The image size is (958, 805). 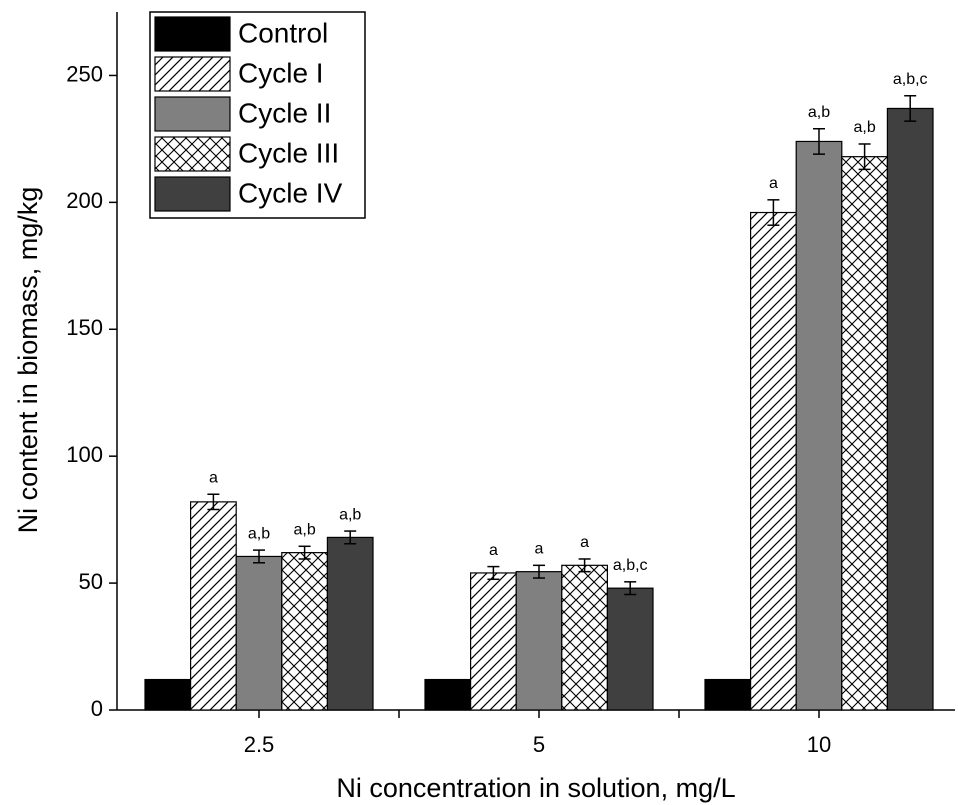 I want to click on y-tick-label: 150, so click(x=84, y=327).